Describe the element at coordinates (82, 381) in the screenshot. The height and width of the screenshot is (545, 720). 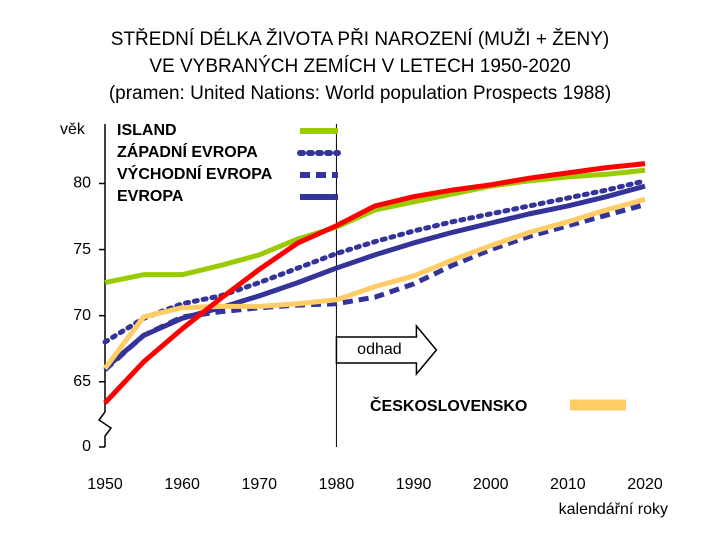
I see `y-tick-label: 65` at that location.